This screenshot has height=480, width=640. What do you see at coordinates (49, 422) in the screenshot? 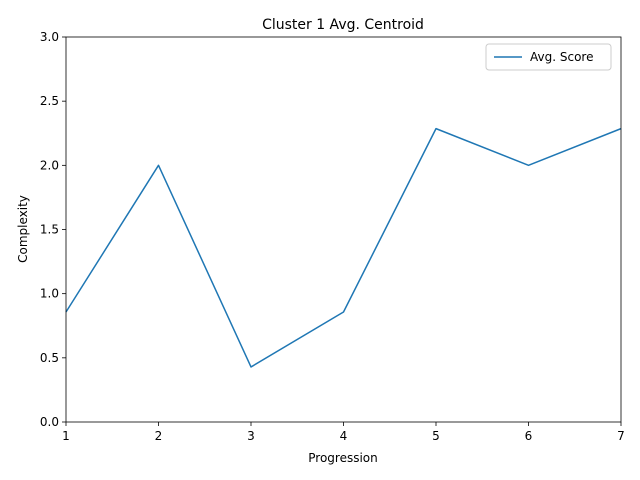
I see `y-tick-label: 0.0` at bounding box center [49, 422].